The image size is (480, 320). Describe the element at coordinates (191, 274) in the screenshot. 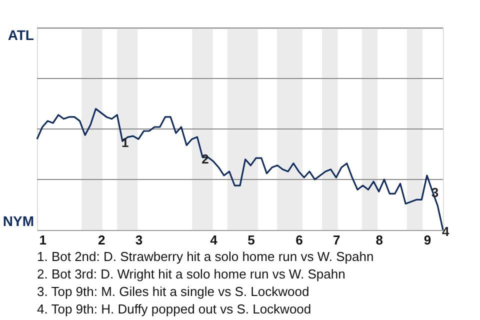

I see `text: 2. Bot 3rd: D. Wright hit a solo home run vs W. Spahn` at that location.